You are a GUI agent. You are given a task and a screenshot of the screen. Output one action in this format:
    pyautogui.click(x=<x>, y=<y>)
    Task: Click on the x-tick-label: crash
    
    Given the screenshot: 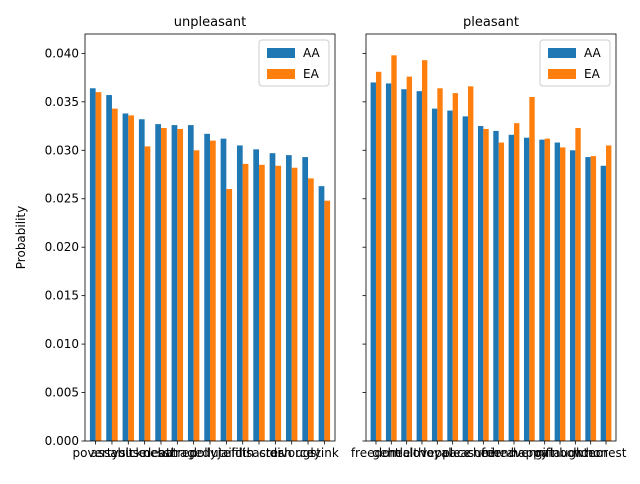 What is the action you would take?
    pyautogui.click(x=275, y=453)
    